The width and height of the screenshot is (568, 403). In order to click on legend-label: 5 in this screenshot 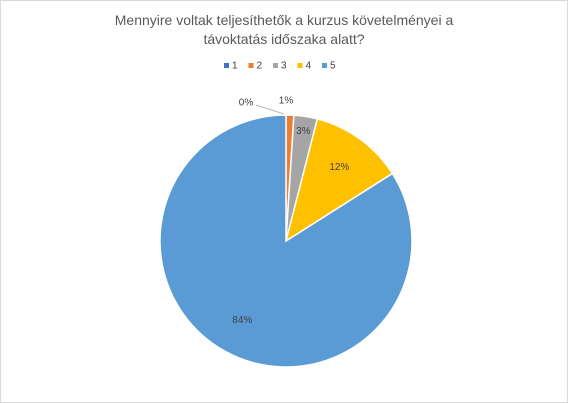, I will do `click(333, 66)`.